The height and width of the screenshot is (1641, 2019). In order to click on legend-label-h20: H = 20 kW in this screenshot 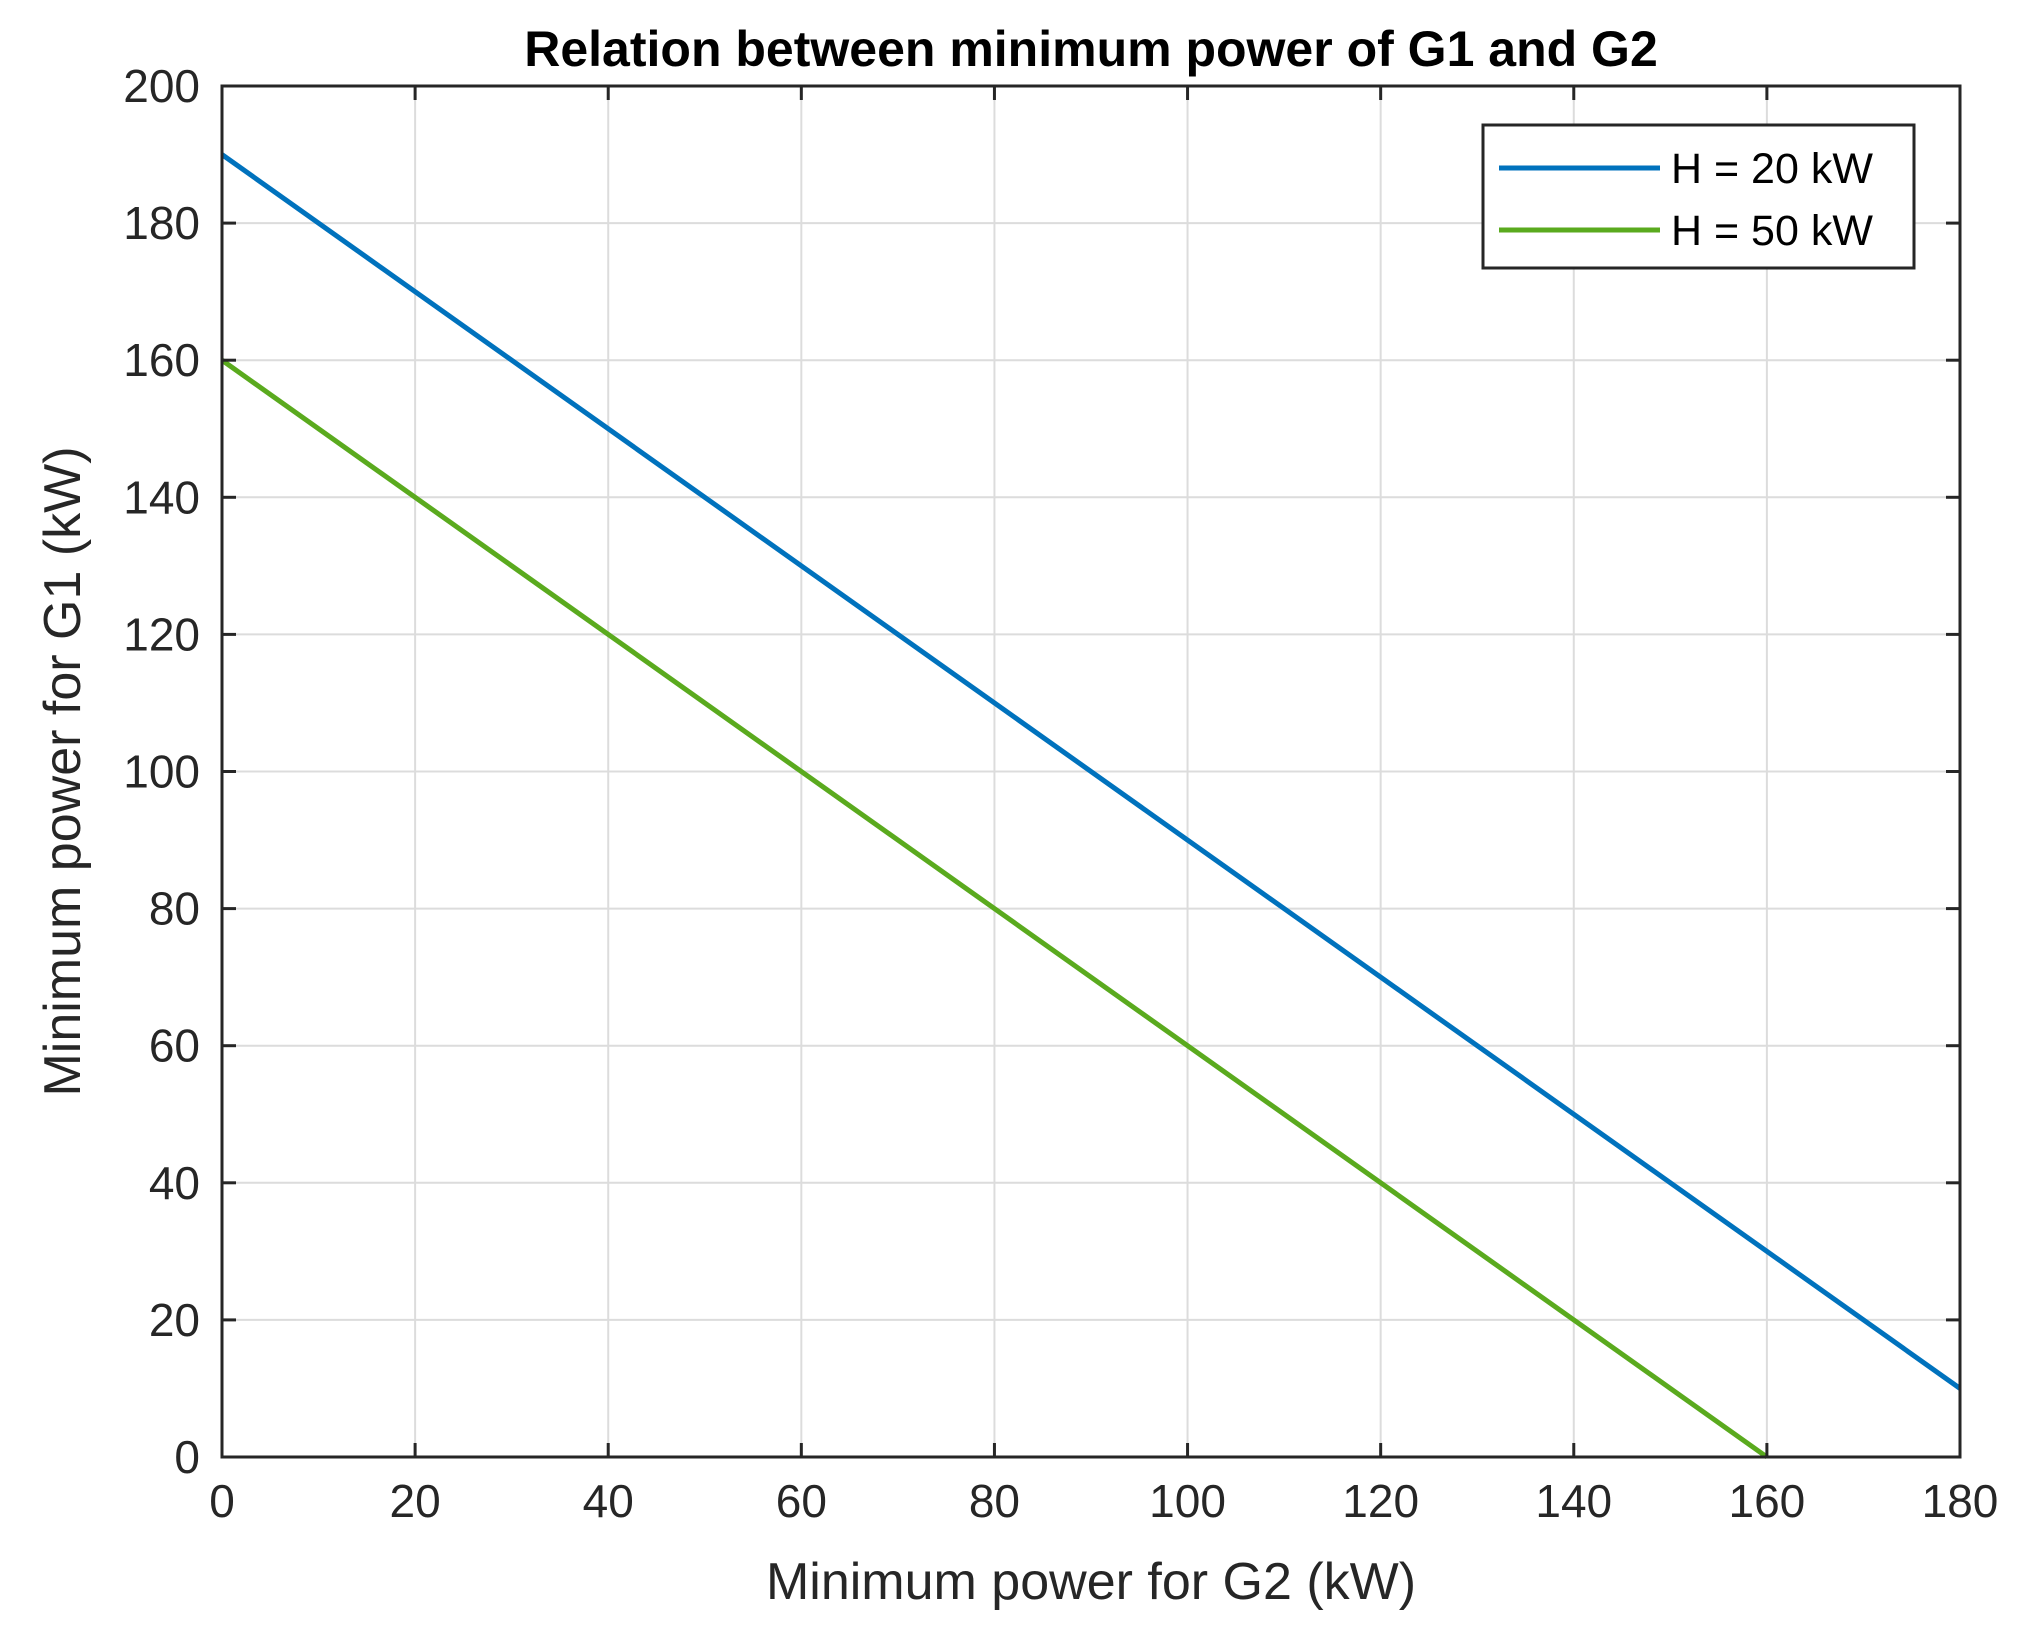, I will do `click(1772, 169)`.